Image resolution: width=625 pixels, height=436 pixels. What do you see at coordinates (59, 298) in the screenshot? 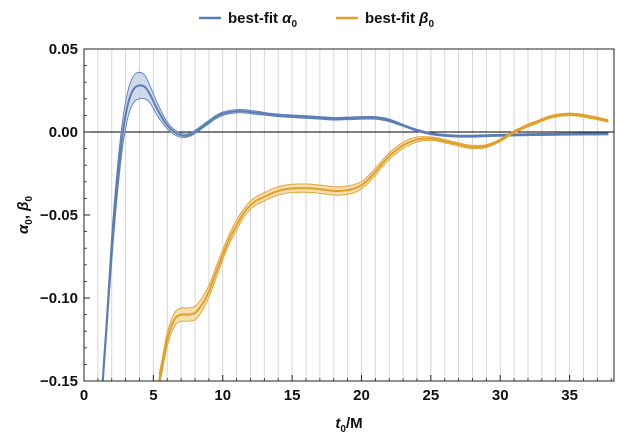
I see `y-tick-label: −0.10` at bounding box center [59, 298].